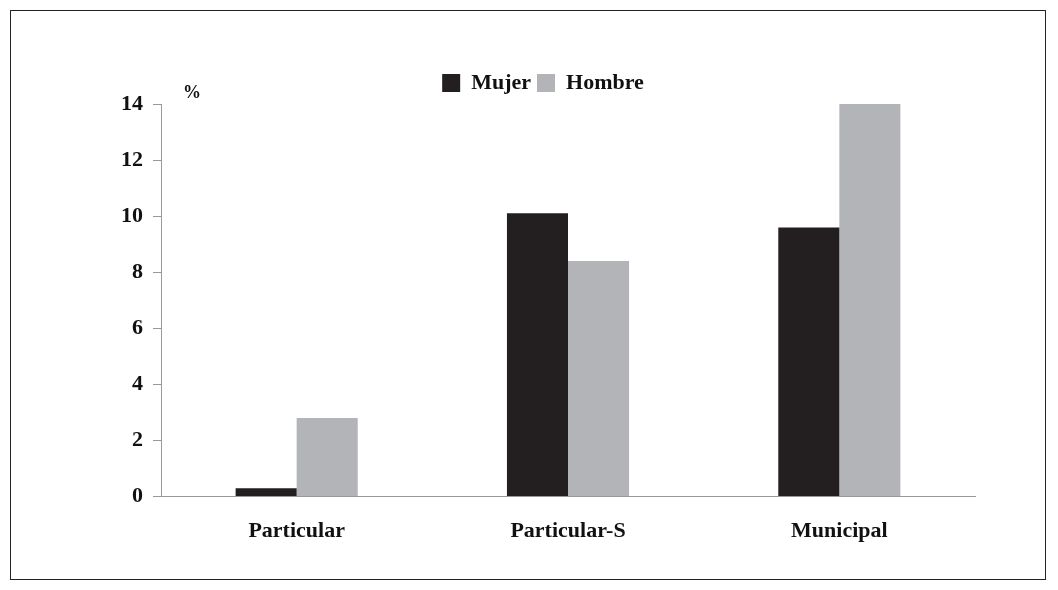 The image size is (1058, 590). I want to click on legend-label: Hombre, so click(605, 81).